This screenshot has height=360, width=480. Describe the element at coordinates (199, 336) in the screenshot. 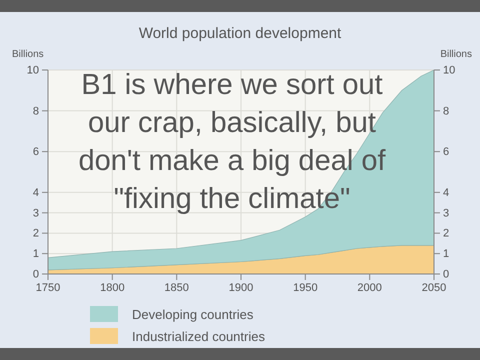

I see `legend-label: Industrialized countries` at that location.